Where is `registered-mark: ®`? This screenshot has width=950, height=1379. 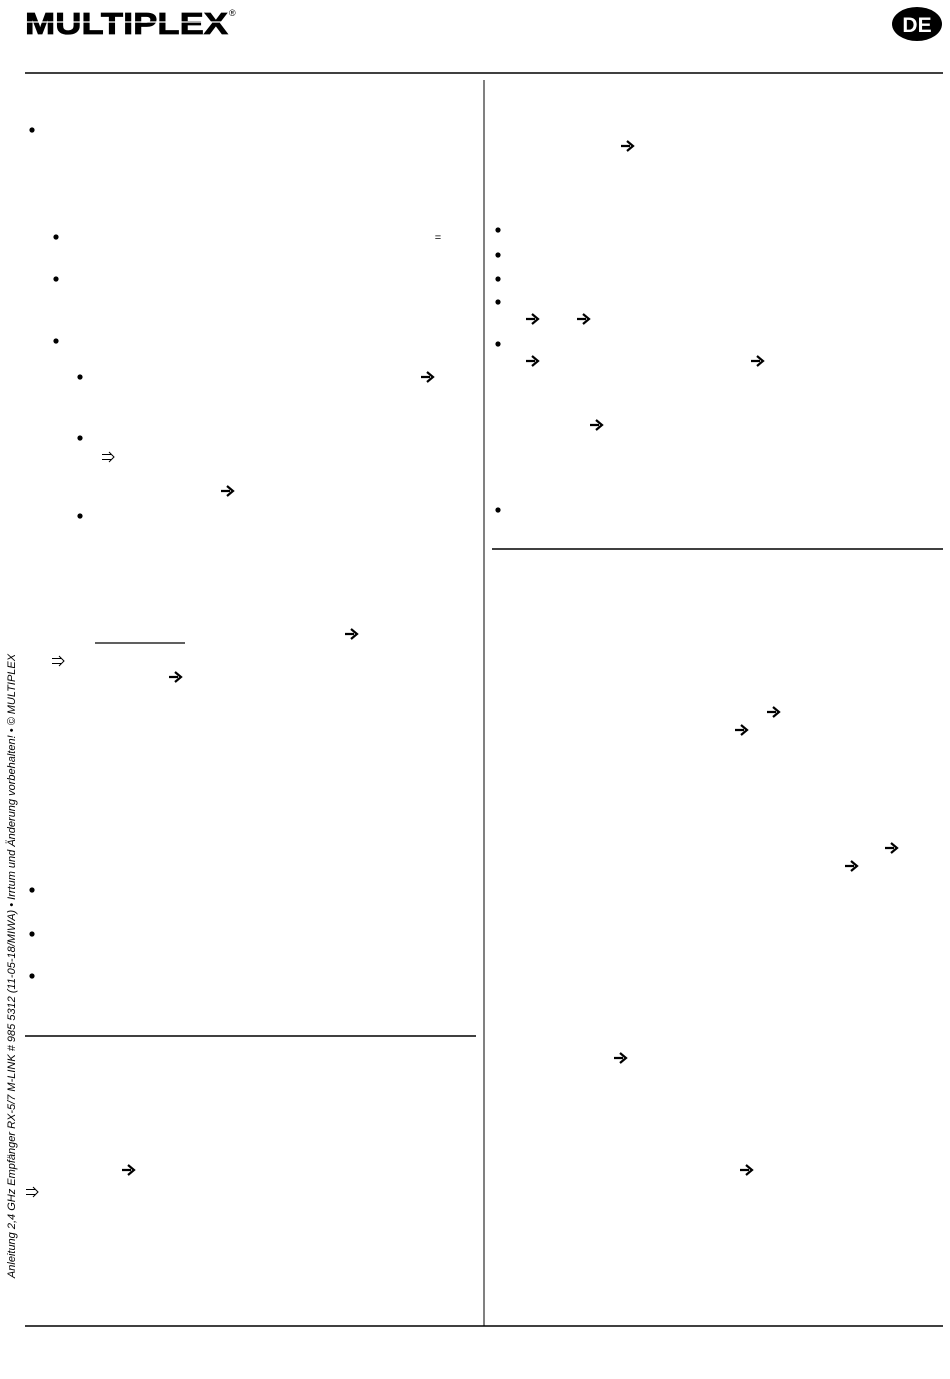 registered-mark: ® is located at coordinates (232, 13).